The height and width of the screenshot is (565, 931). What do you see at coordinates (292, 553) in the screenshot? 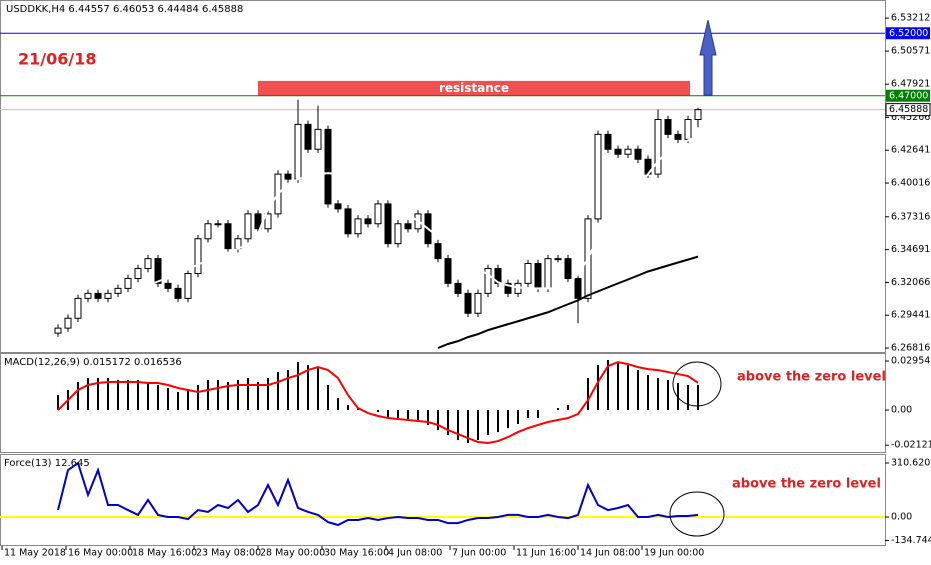
I see `x-tick-label: 28 May 00:00` at bounding box center [292, 553].